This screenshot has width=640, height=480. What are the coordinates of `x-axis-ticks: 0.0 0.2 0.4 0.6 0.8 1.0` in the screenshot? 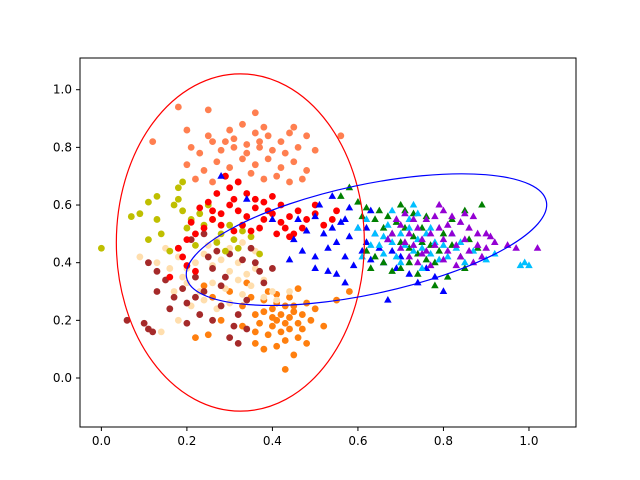 It's located at (315, 437).